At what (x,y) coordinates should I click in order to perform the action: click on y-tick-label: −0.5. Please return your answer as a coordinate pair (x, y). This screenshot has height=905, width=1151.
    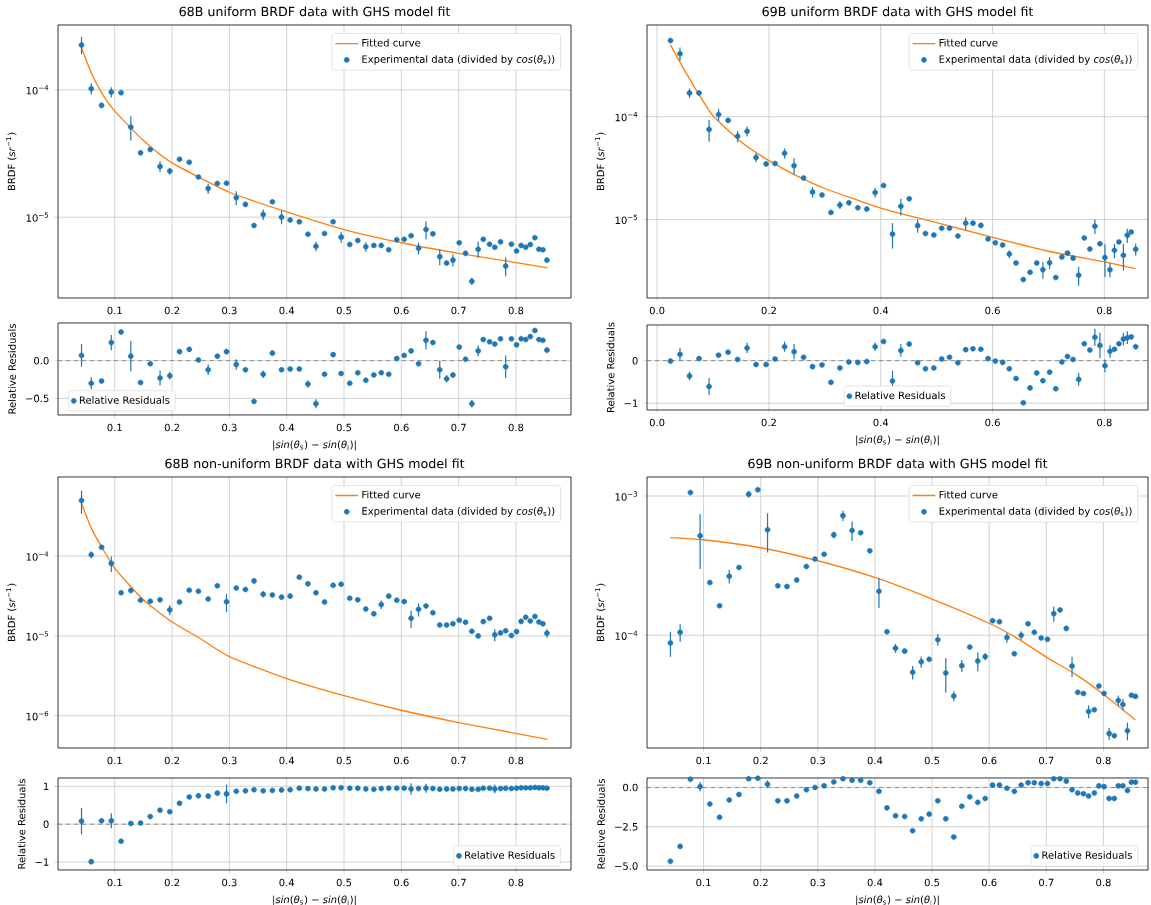
    Looking at the image, I should click on (37, 398).